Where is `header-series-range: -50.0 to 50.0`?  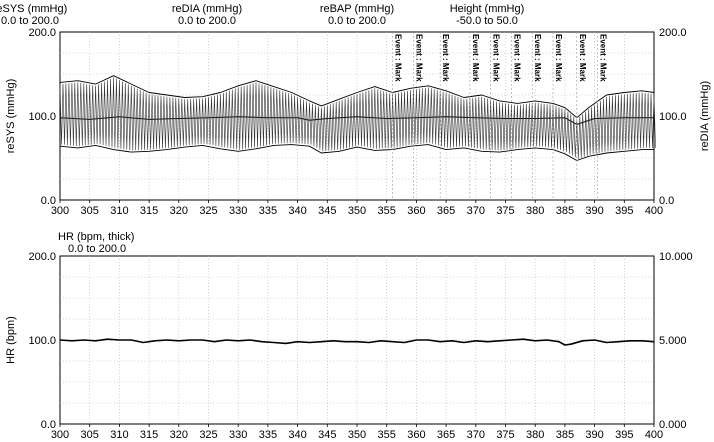 header-series-range: -50.0 to 50.0 is located at coordinates (487, 21).